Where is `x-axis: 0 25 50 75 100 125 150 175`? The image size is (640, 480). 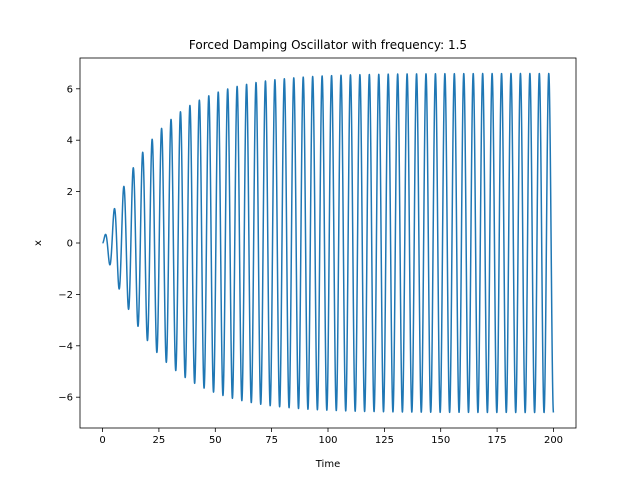
x-axis: 0 25 50 75 100 125 150 175 is located at coordinates (331, 449).